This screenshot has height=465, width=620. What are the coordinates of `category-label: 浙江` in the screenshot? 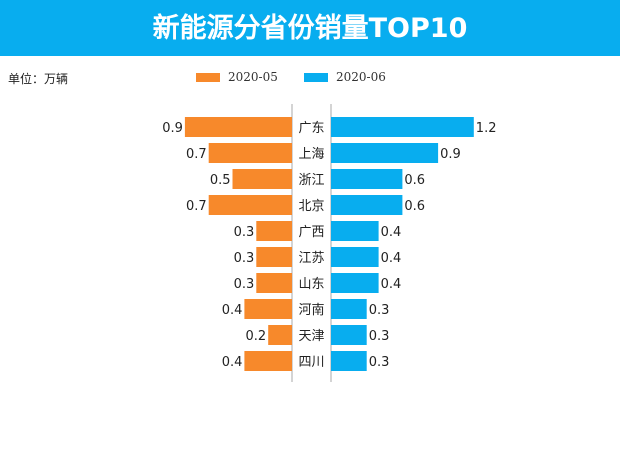 It's located at (311, 180).